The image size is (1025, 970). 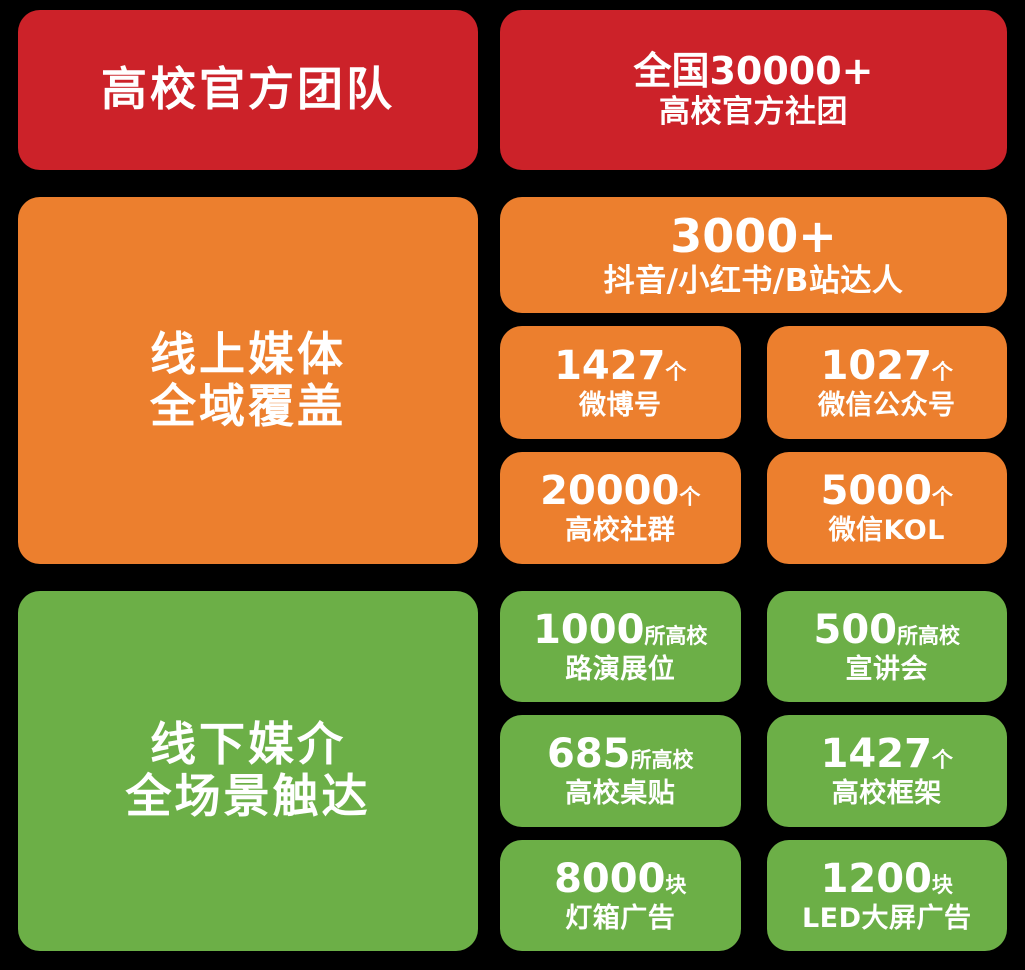 What do you see at coordinates (753, 235) in the screenshot?
I see `stat-number: 3000+` at bounding box center [753, 235].